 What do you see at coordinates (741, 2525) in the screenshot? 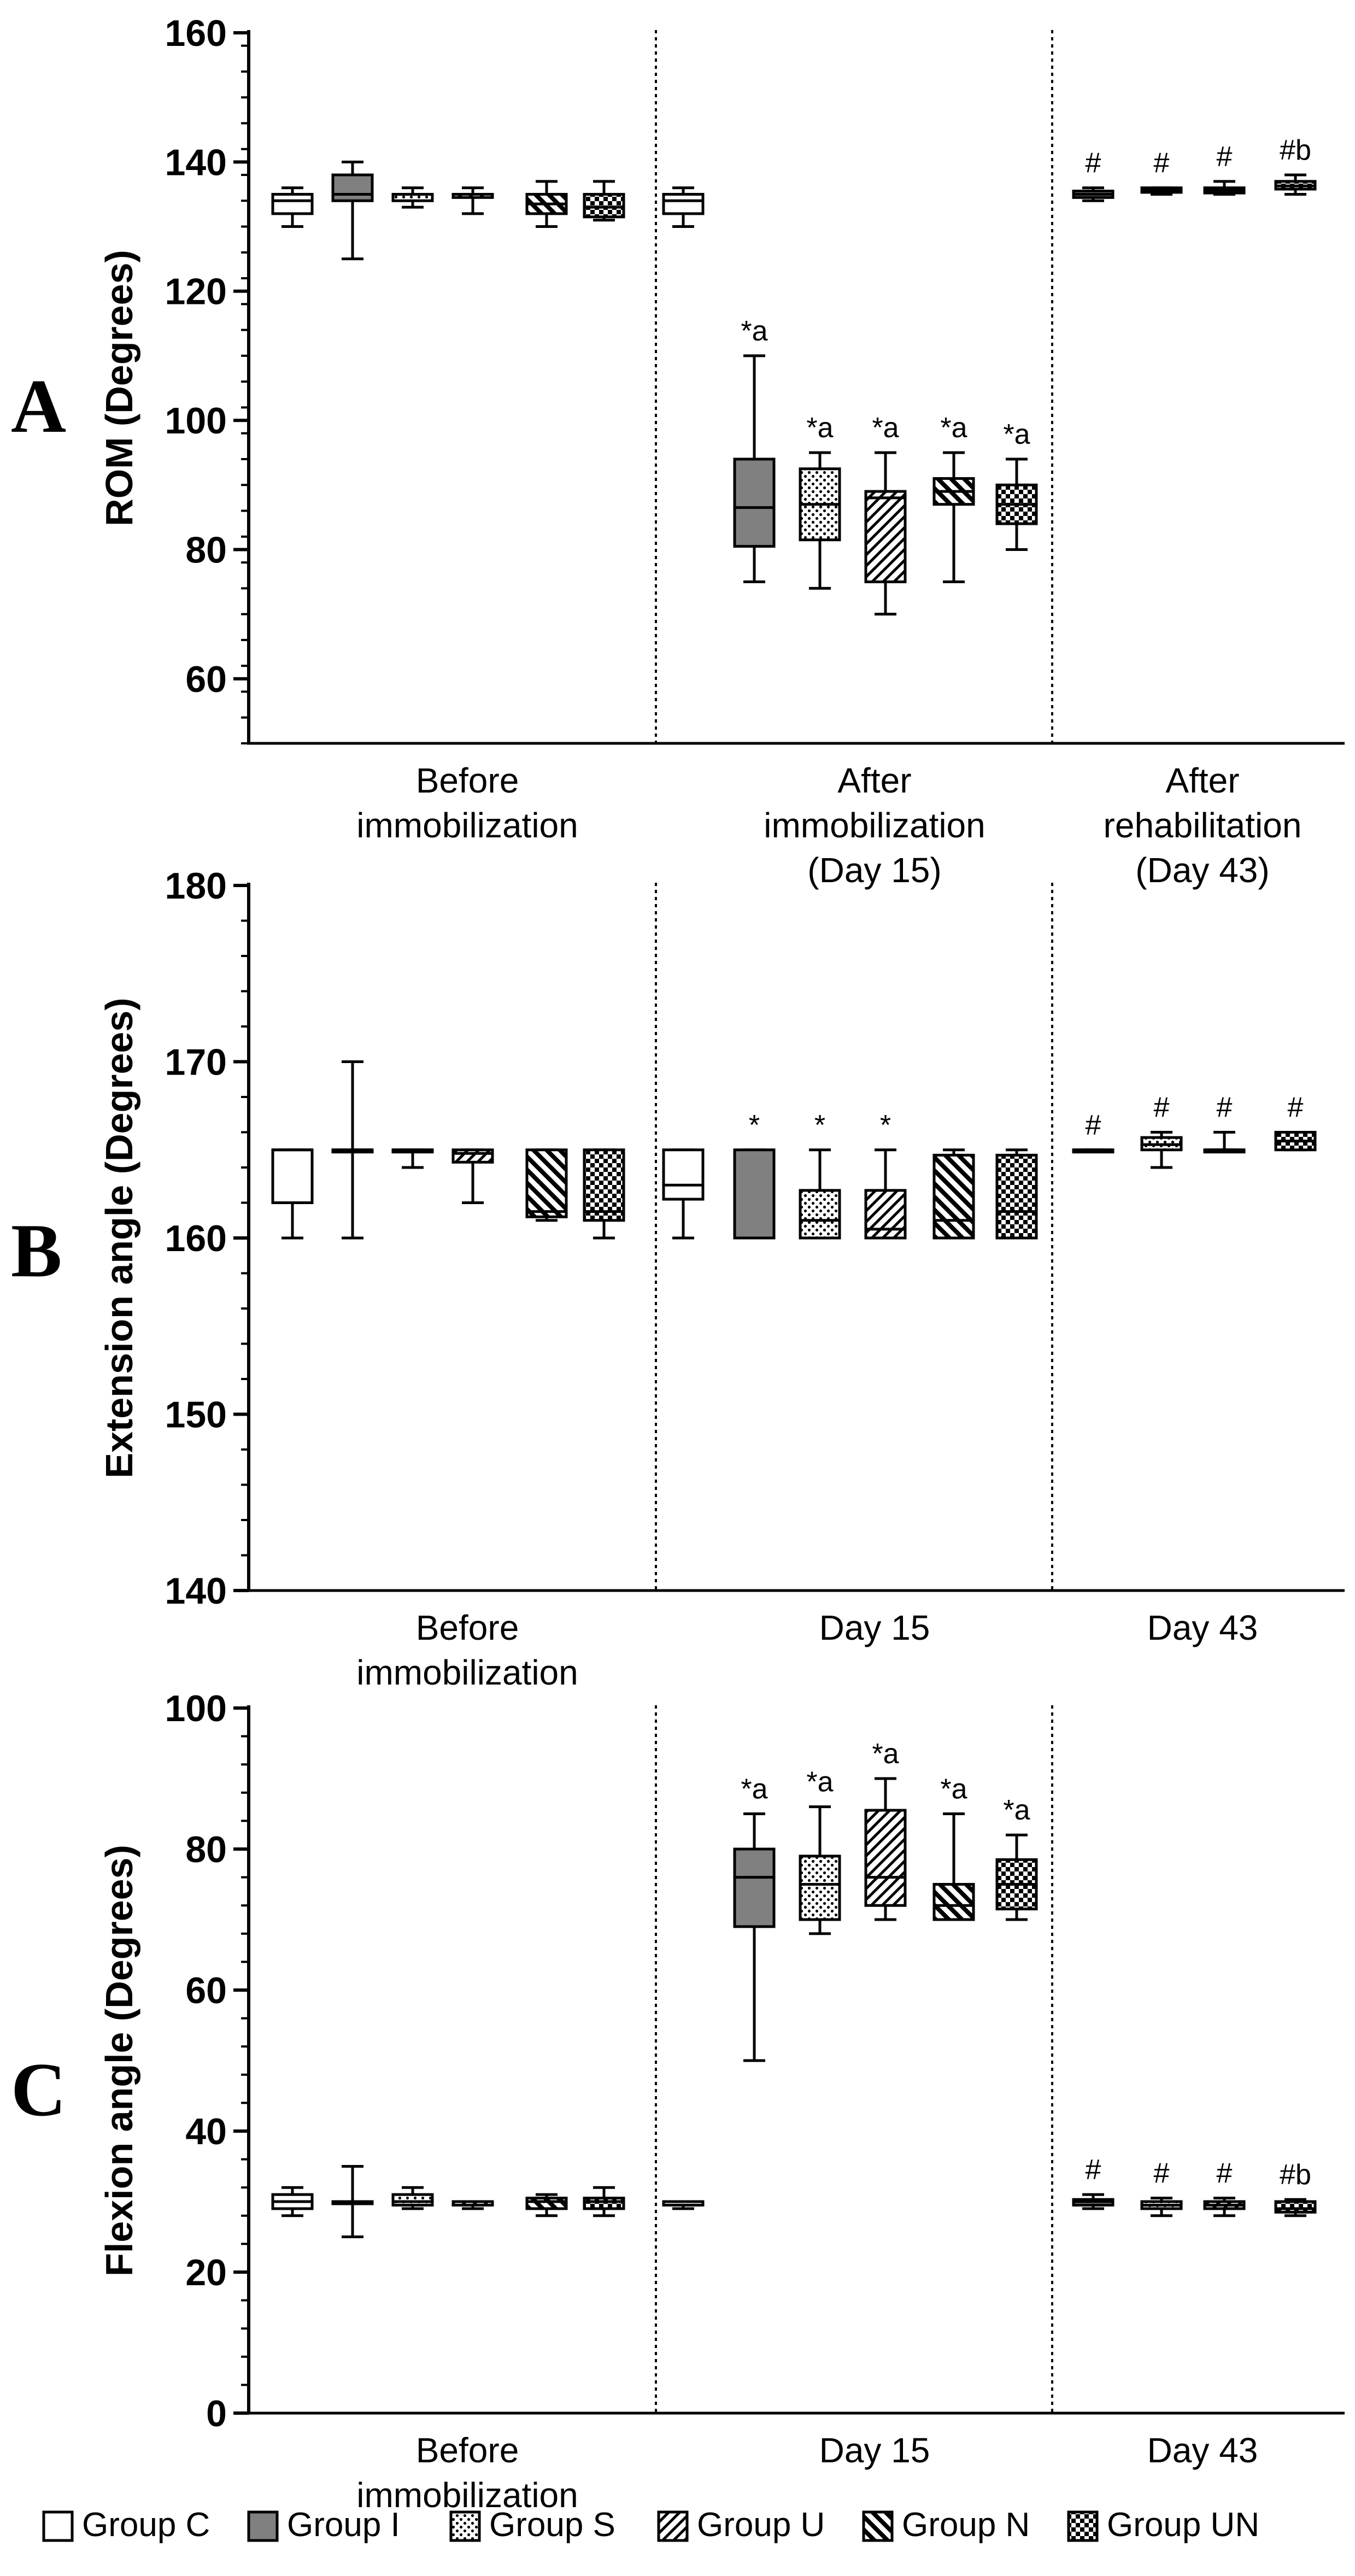
I see `legend-item-group-u: Group U` at bounding box center [741, 2525].